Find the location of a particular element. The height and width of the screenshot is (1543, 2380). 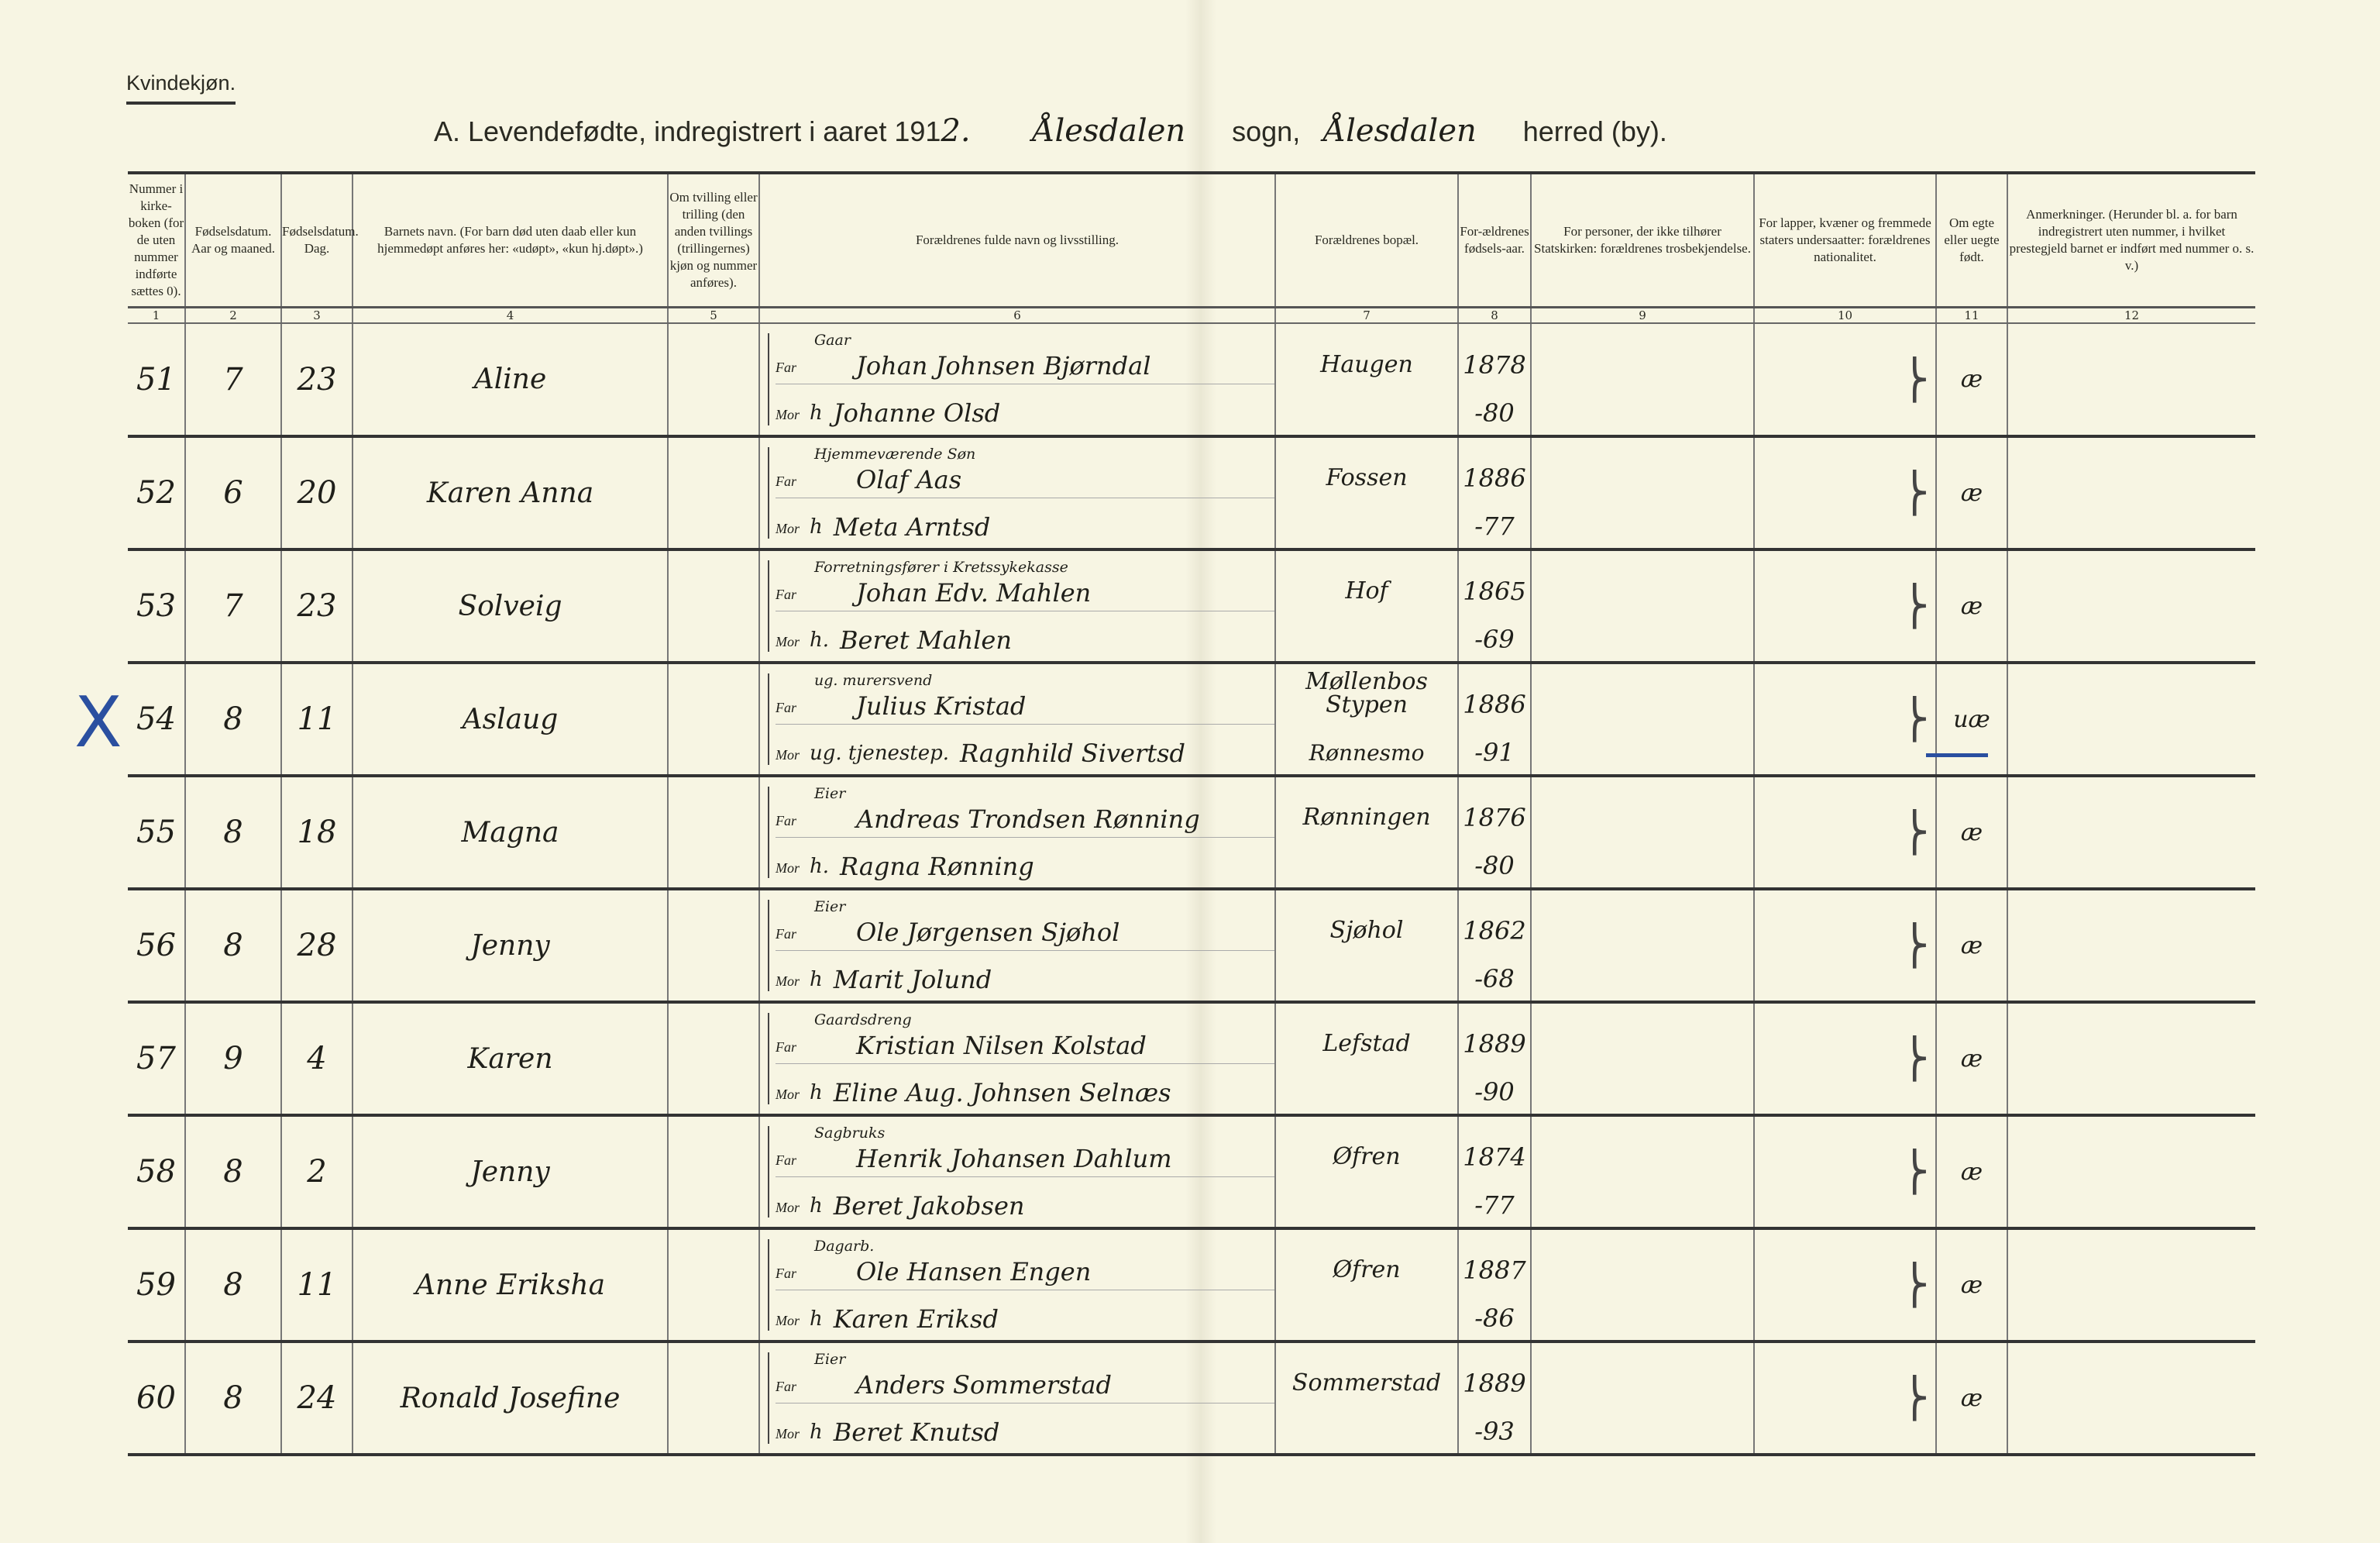

column-header-11: Om egte eller uegte født. is located at coordinates (1971, 240).